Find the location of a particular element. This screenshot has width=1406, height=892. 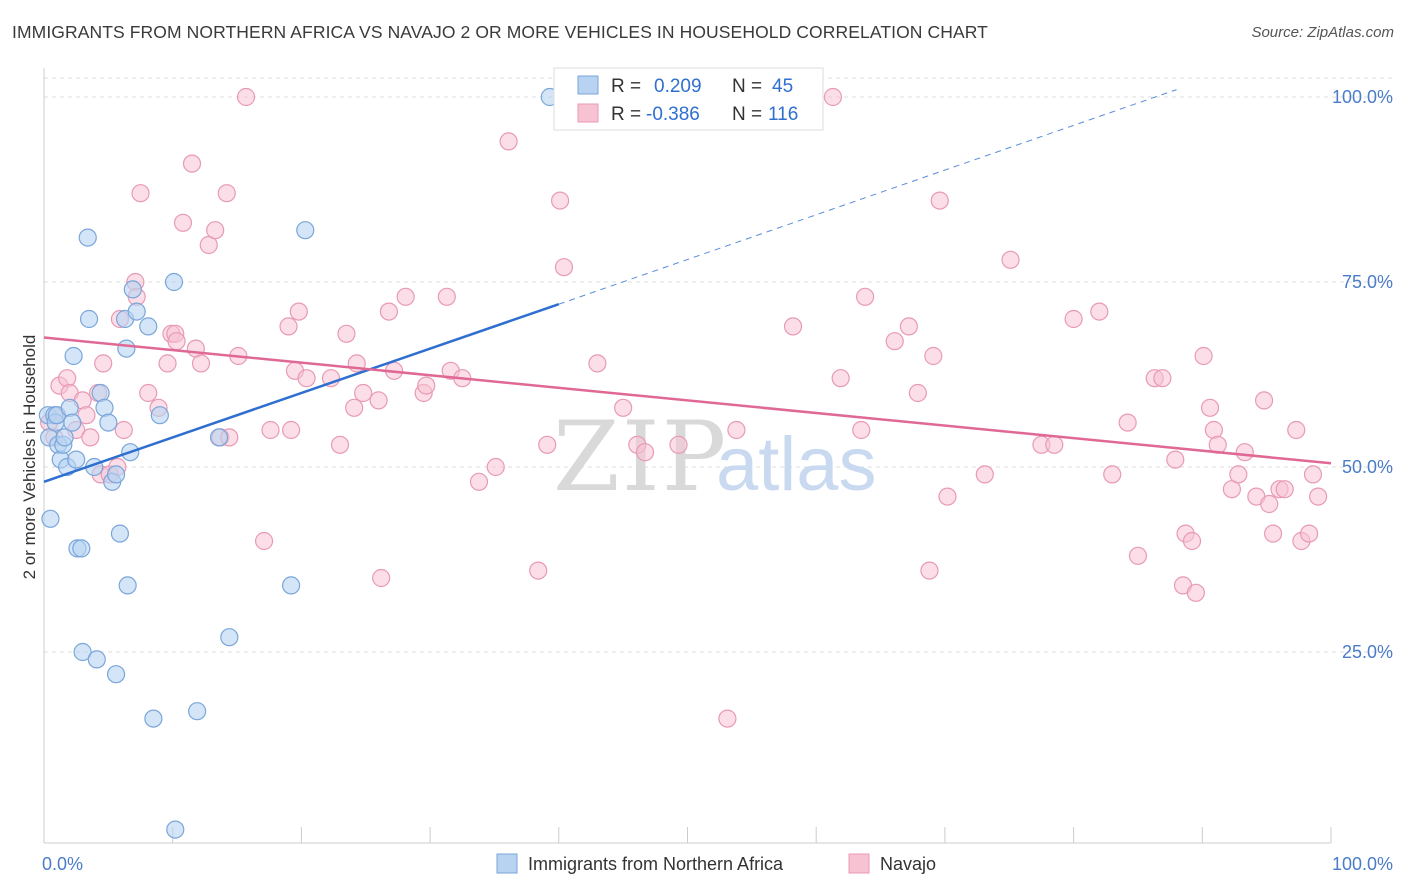

source-label: Source: ZipAtlas.com is located at coordinates (1322, 32).